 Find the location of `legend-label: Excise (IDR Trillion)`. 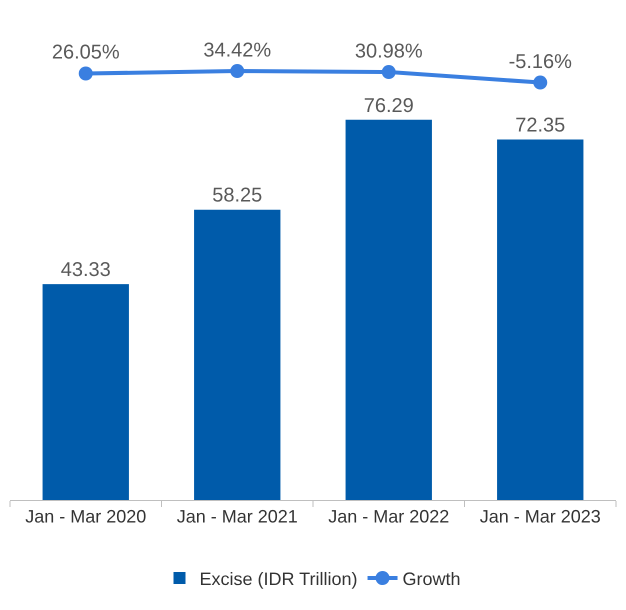

legend-label: Excise (IDR Trillion) is located at coordinates (279, 579).